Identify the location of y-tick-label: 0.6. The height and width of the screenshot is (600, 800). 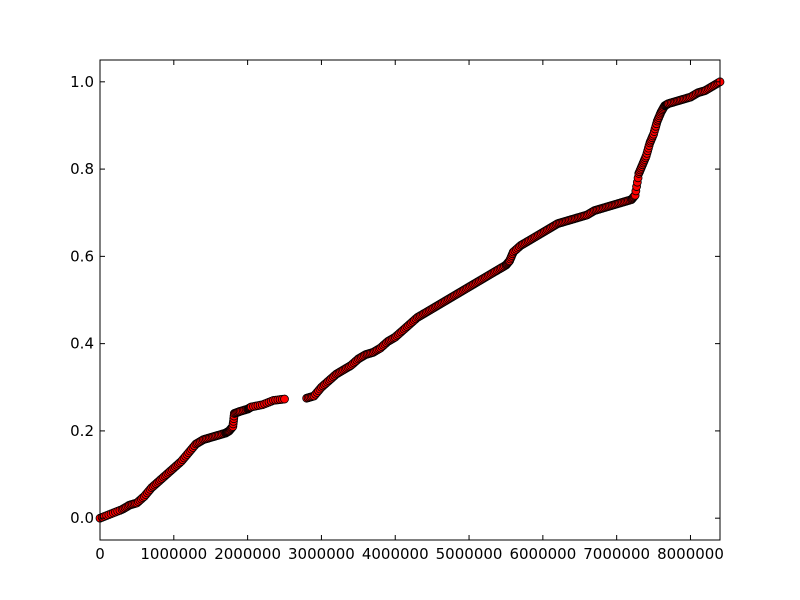
(82, 256).